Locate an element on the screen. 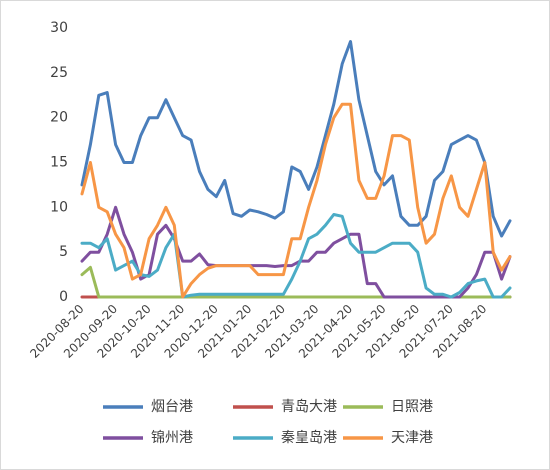  y-tick-label: 20 is located at coordinates (59, 118).